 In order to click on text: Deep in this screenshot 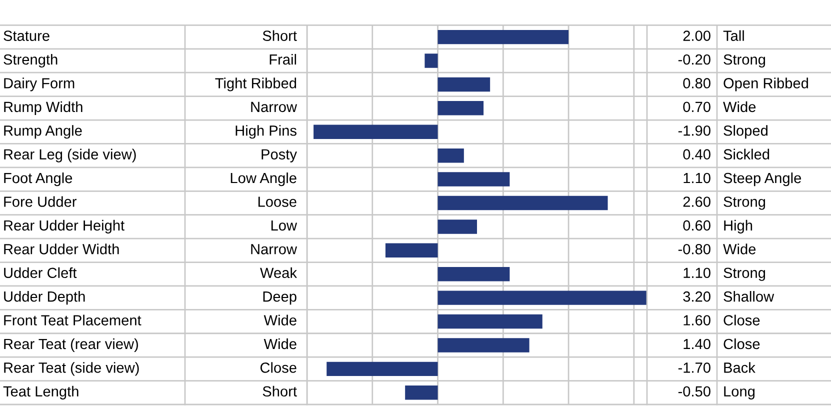, I will do `click(279, 298)`.